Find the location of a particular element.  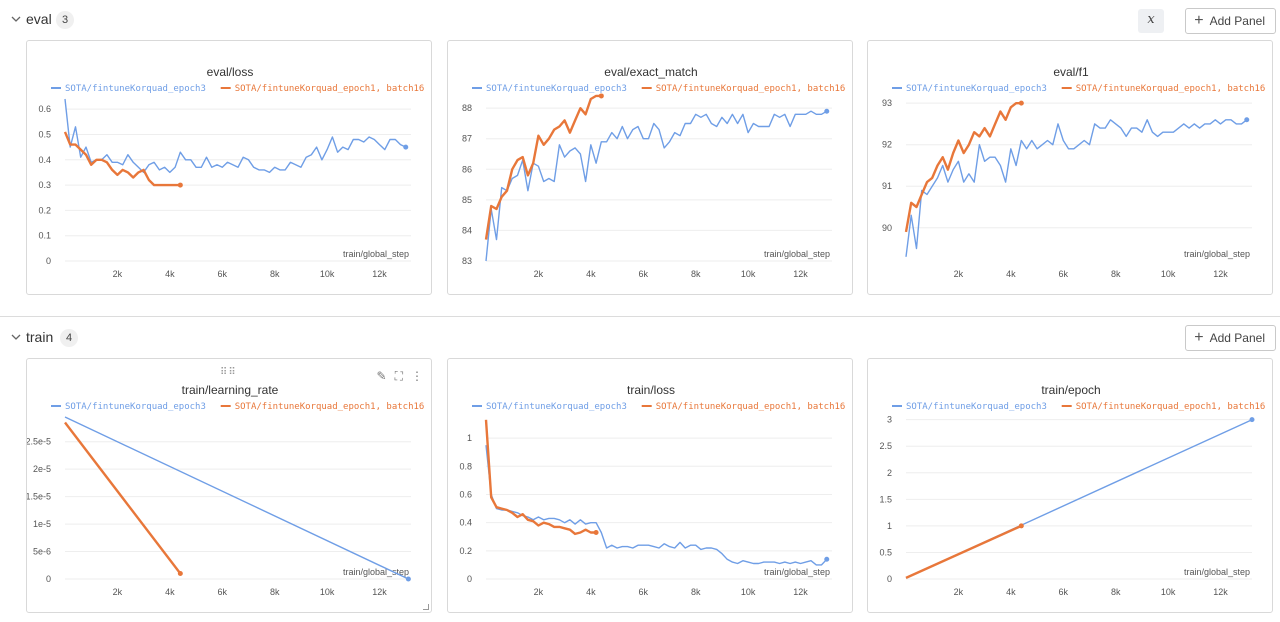

y-tick-label: 0.3 is located at coordinates (44, 185).